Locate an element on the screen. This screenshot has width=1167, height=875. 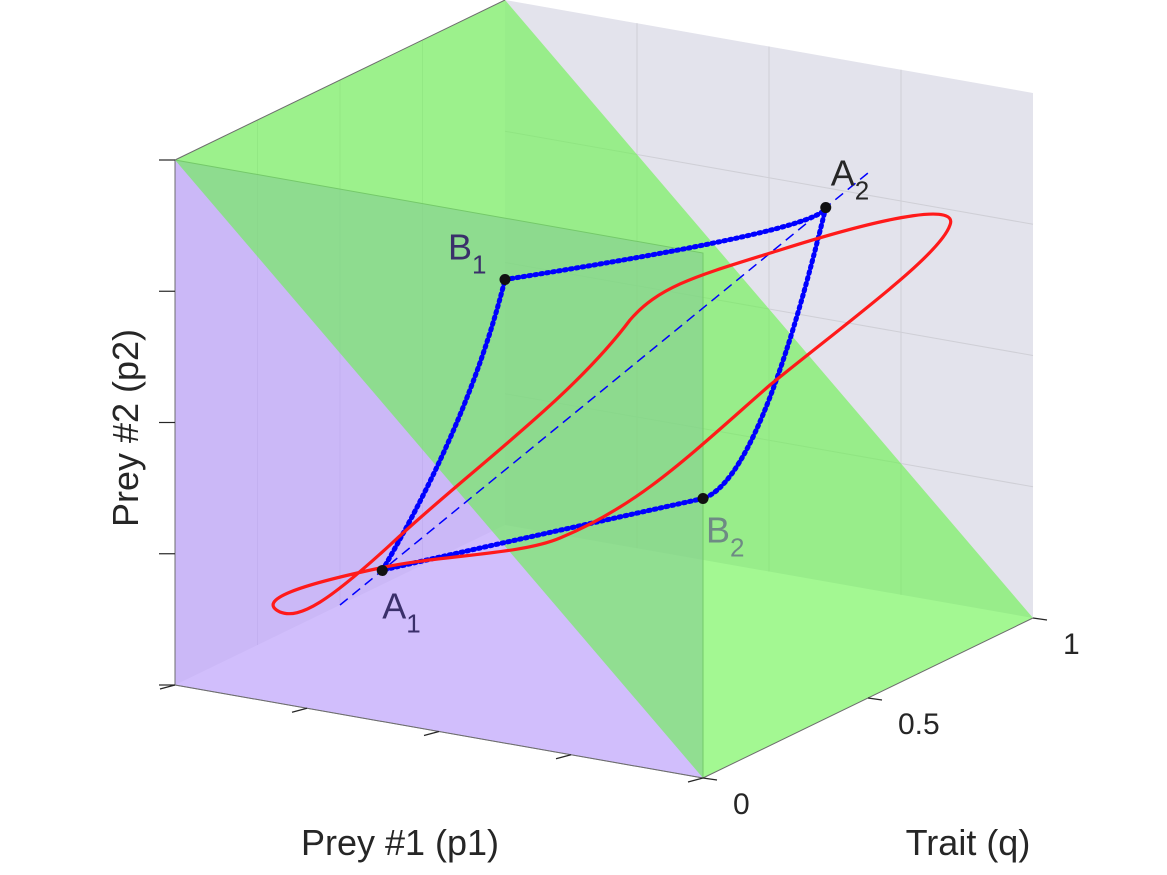
axis-edge is located at coordinates (340, 80).